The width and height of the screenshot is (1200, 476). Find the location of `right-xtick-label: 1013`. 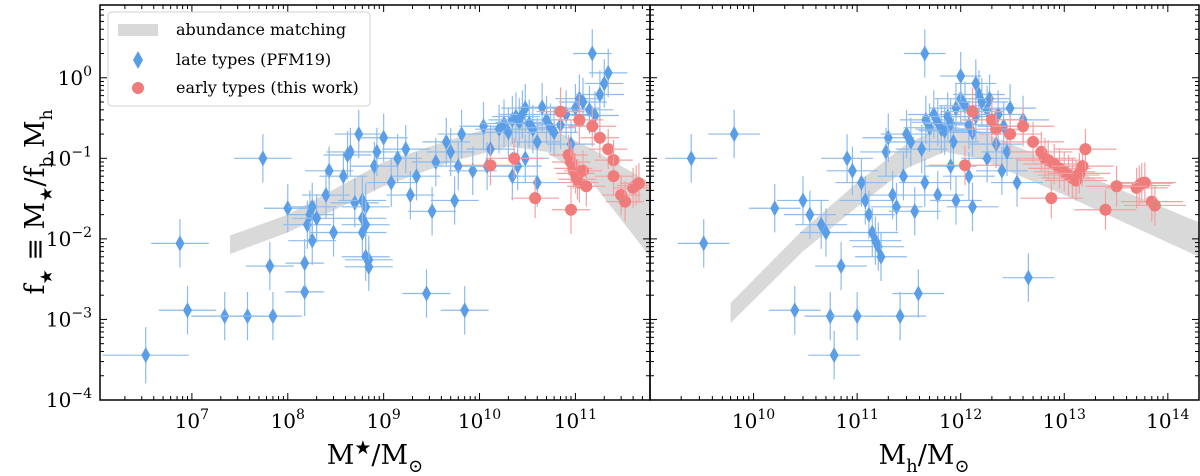

right-xtick-label: 1013 is located at coordinates (1064, 420).